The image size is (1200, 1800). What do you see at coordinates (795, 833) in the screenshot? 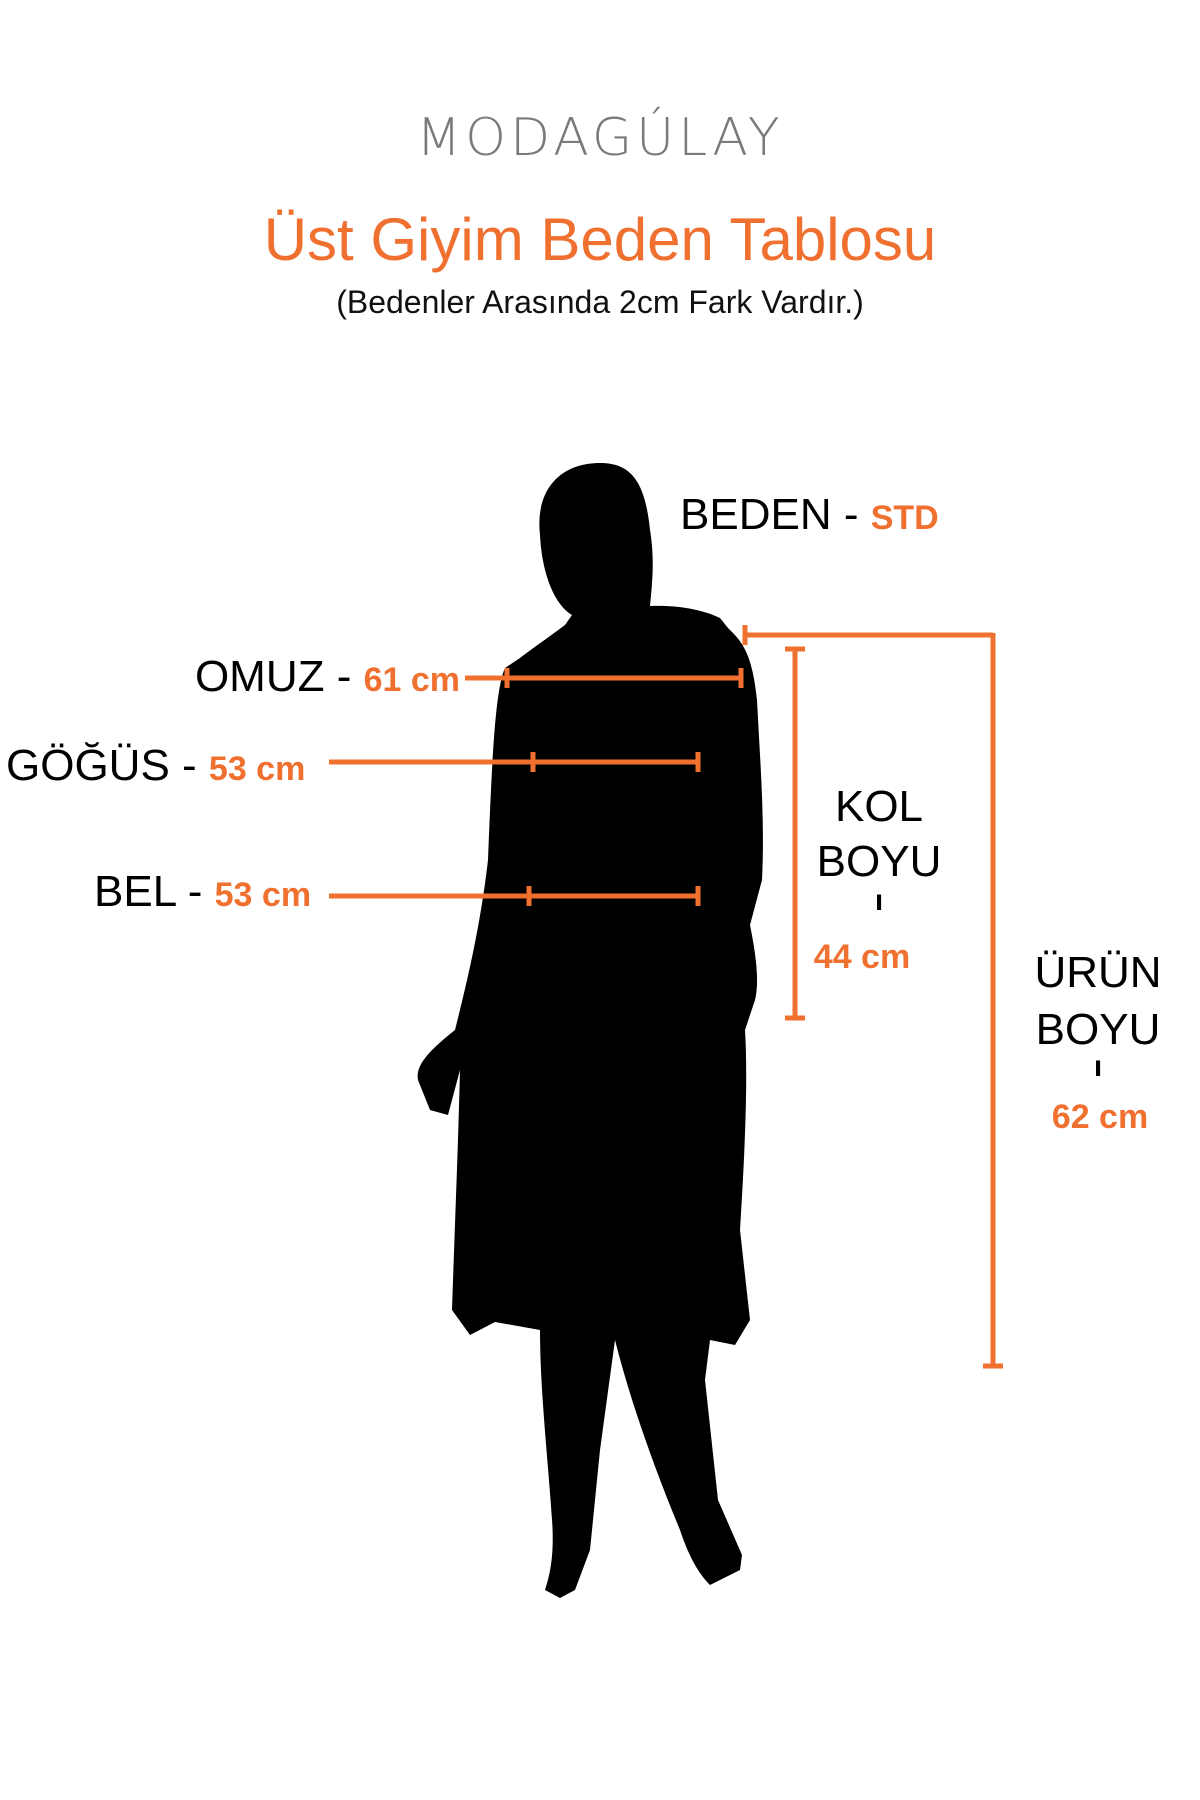
I see `sleeve-measure-line` at bounding box center [795, 833].